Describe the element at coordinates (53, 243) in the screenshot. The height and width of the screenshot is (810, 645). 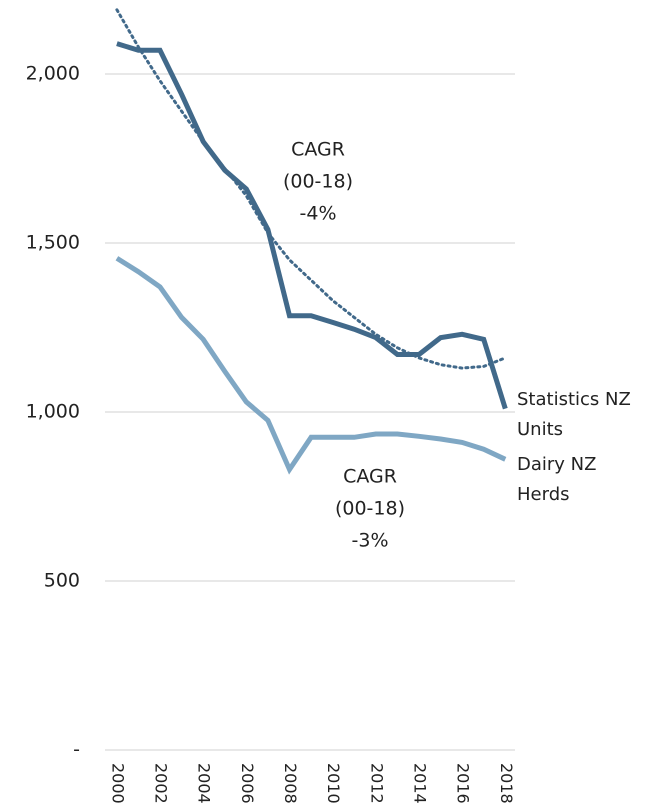
I see `y-tick-label: 1,500` at that location.